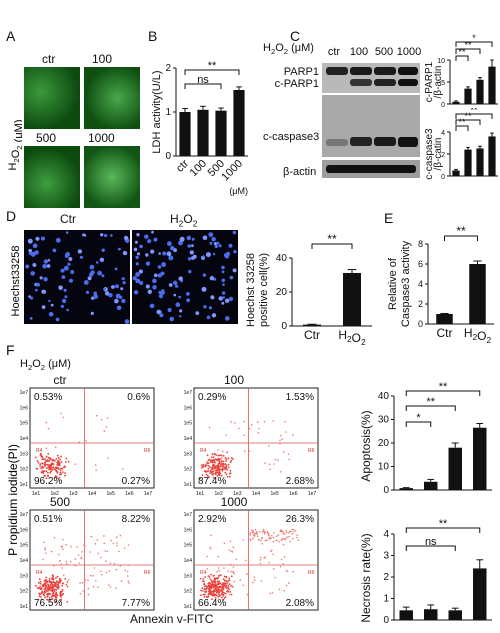 Image resolution: width=500 pixels, height=633 pixels. Describe the element at coordinates (371, 126) in the screenshot. I see `blot-caspase` at that location.